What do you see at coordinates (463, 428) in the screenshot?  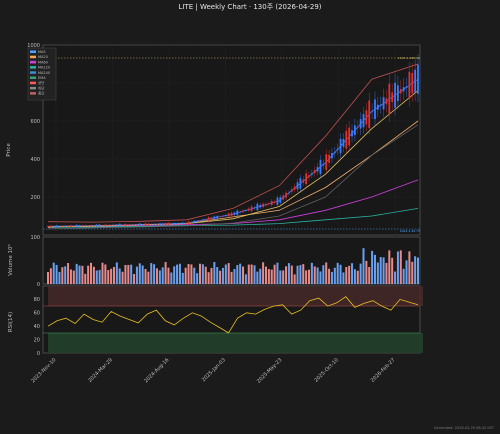 I see `footer-timestamp: Generated: 2026-04-29 08:42 KST` at bounding box center [463, 428].